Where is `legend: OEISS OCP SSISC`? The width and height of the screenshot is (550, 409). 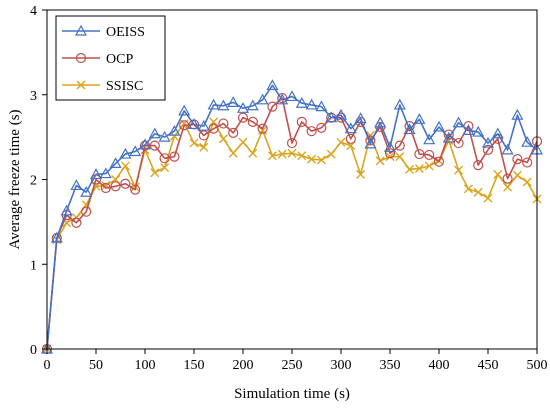 legend: OEISS OCP SSISC is located at coordinates (110, 58).